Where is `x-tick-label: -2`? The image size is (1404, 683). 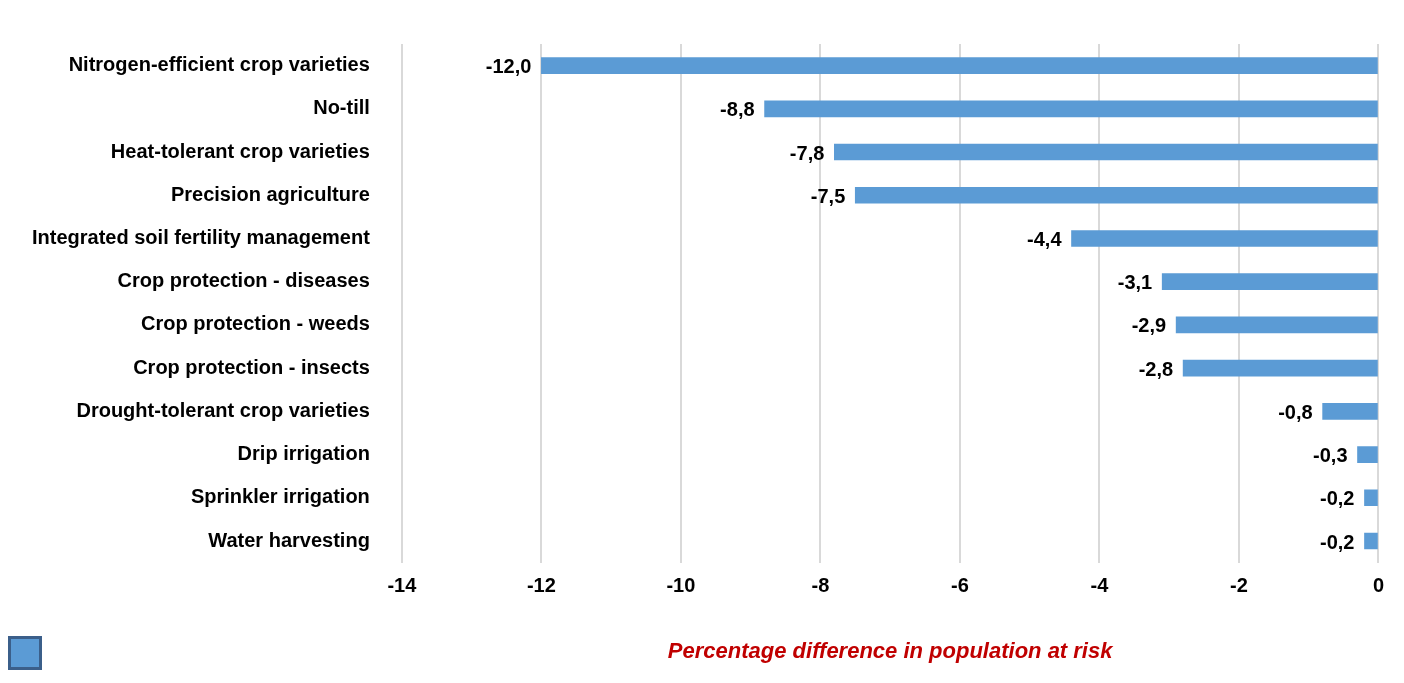 x-tick-label: -2 is located at coordinates (1239, 585).